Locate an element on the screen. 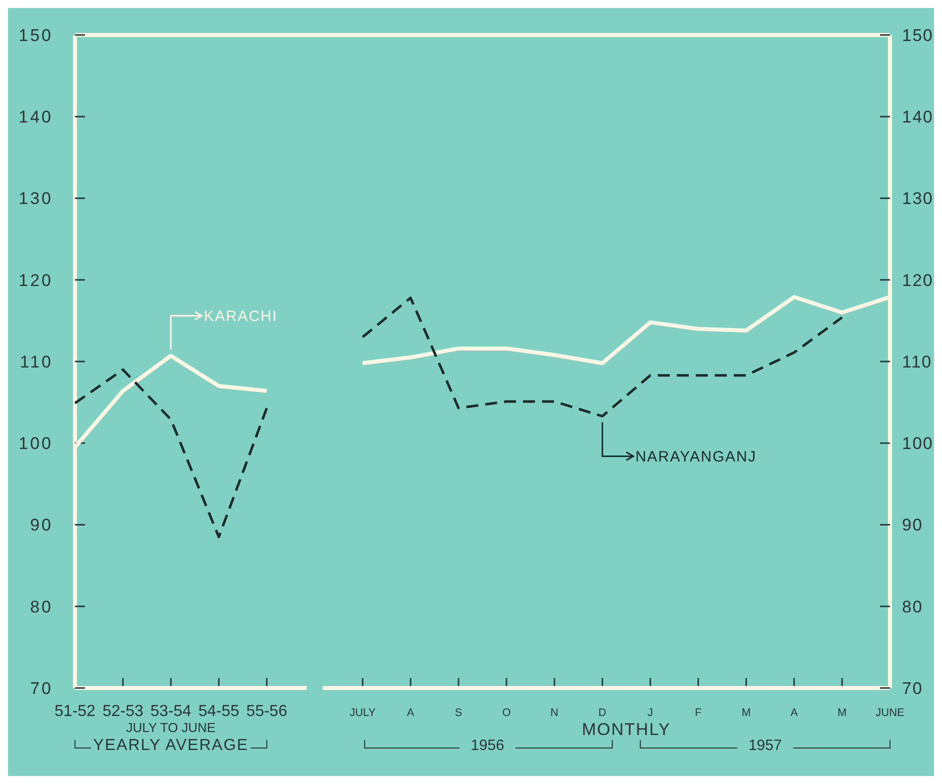  x-tick-label: D is located at coordinates (602, 713).